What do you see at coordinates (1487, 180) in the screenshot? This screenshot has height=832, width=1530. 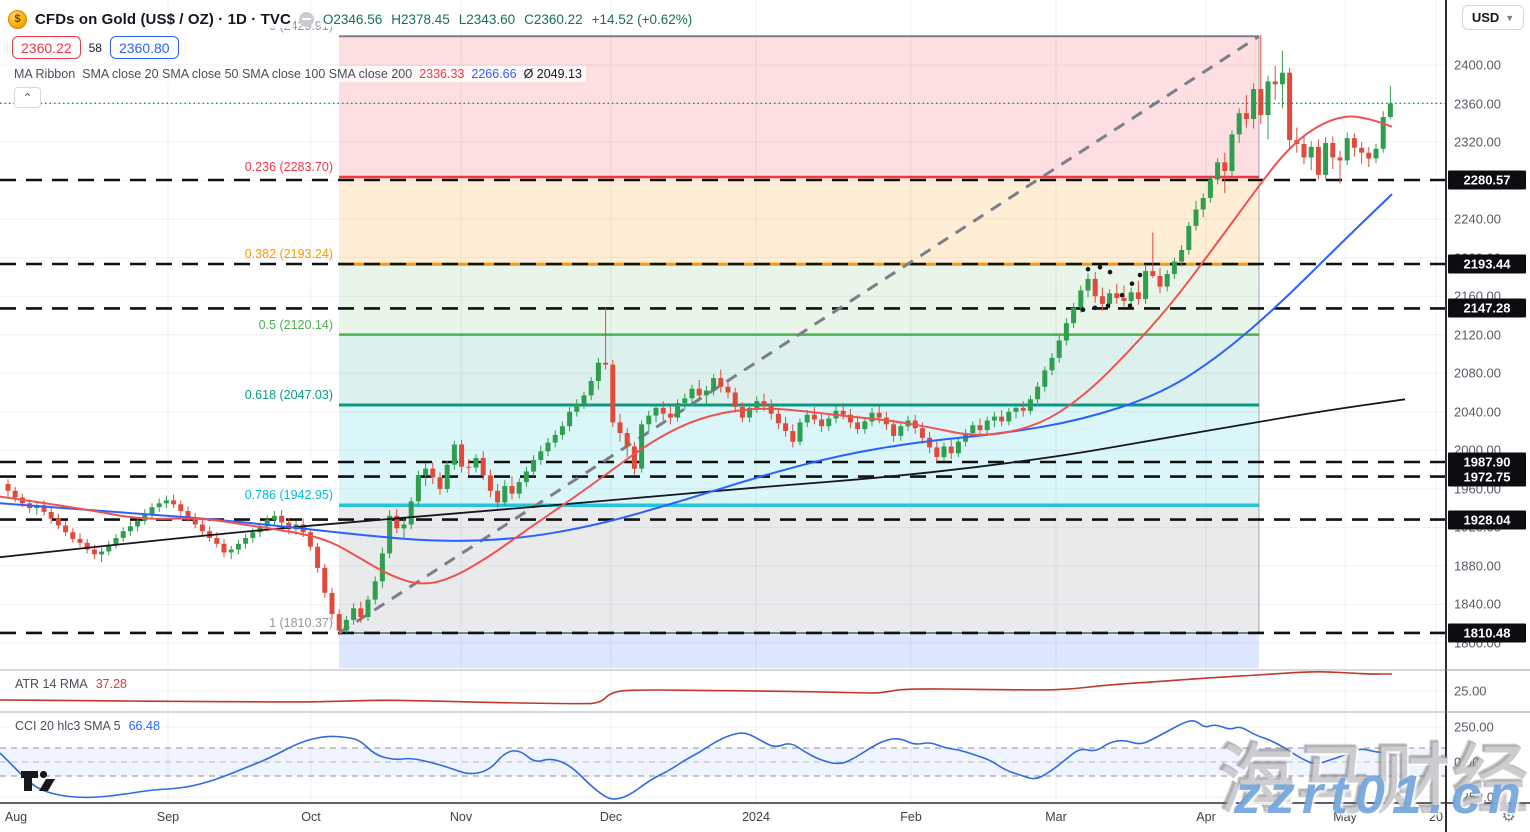 I see `price-level-badge: 2280.57` at bounding box center [1487, 180].